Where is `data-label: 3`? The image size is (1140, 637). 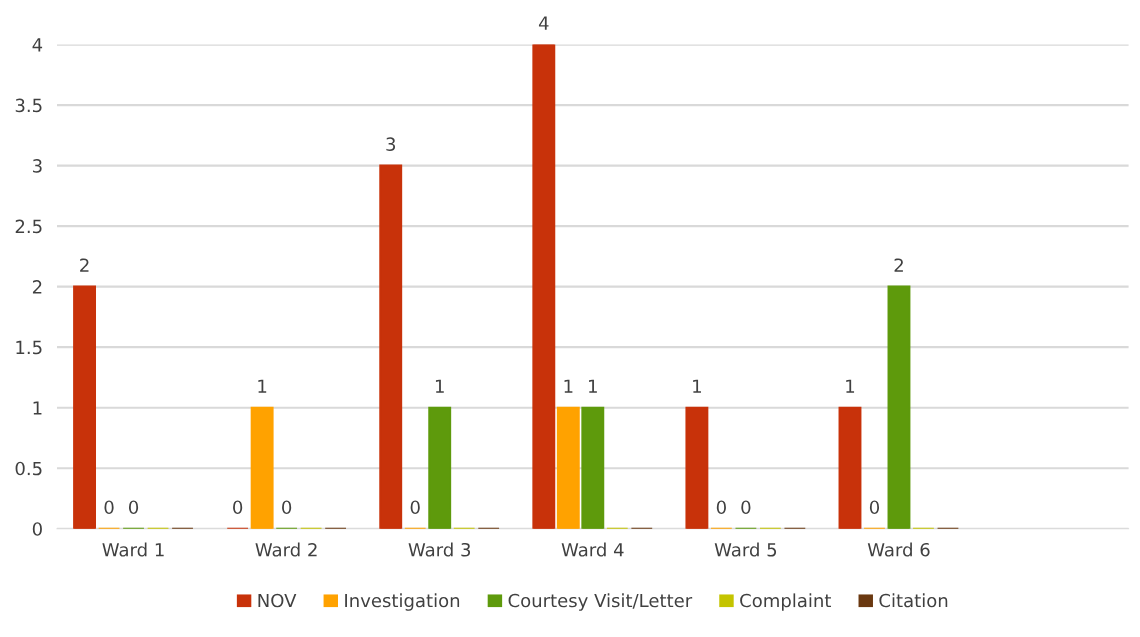
data-label: 3 is located at coordinates (391, 144).